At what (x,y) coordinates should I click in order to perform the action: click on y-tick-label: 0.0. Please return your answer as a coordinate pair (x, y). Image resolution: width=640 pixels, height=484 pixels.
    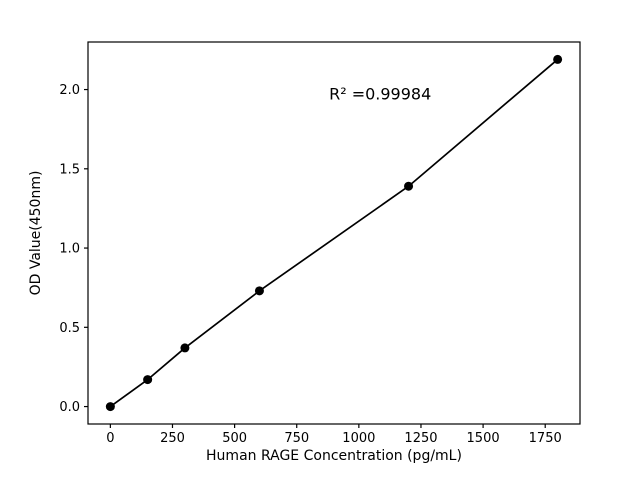
    Looking at the image, I should click on (69, 407).